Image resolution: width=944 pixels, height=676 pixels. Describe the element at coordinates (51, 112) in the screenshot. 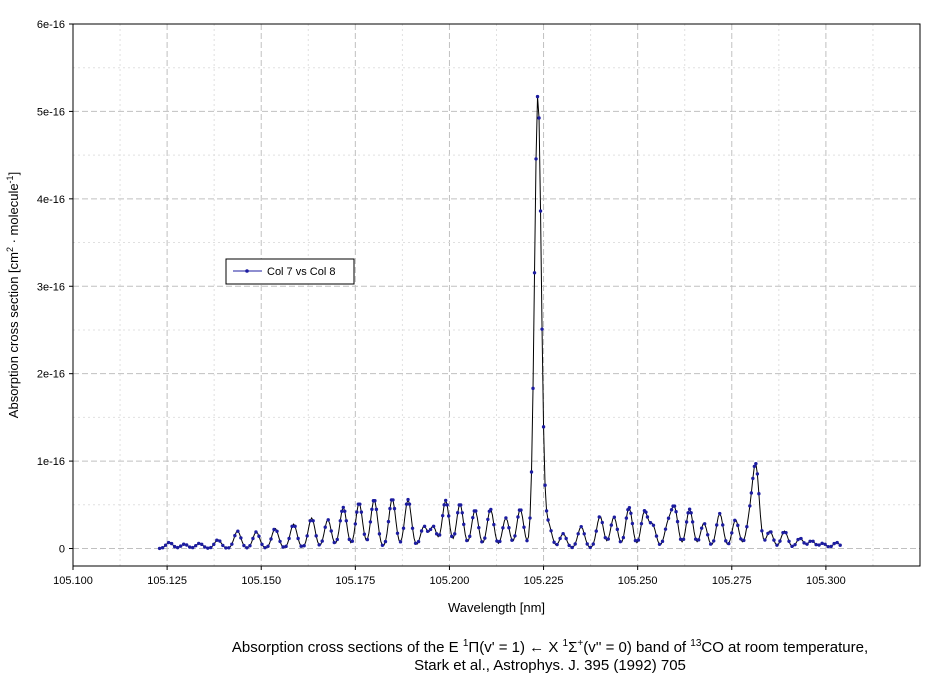

I see `y-tick-label: 5e-16` at that location.